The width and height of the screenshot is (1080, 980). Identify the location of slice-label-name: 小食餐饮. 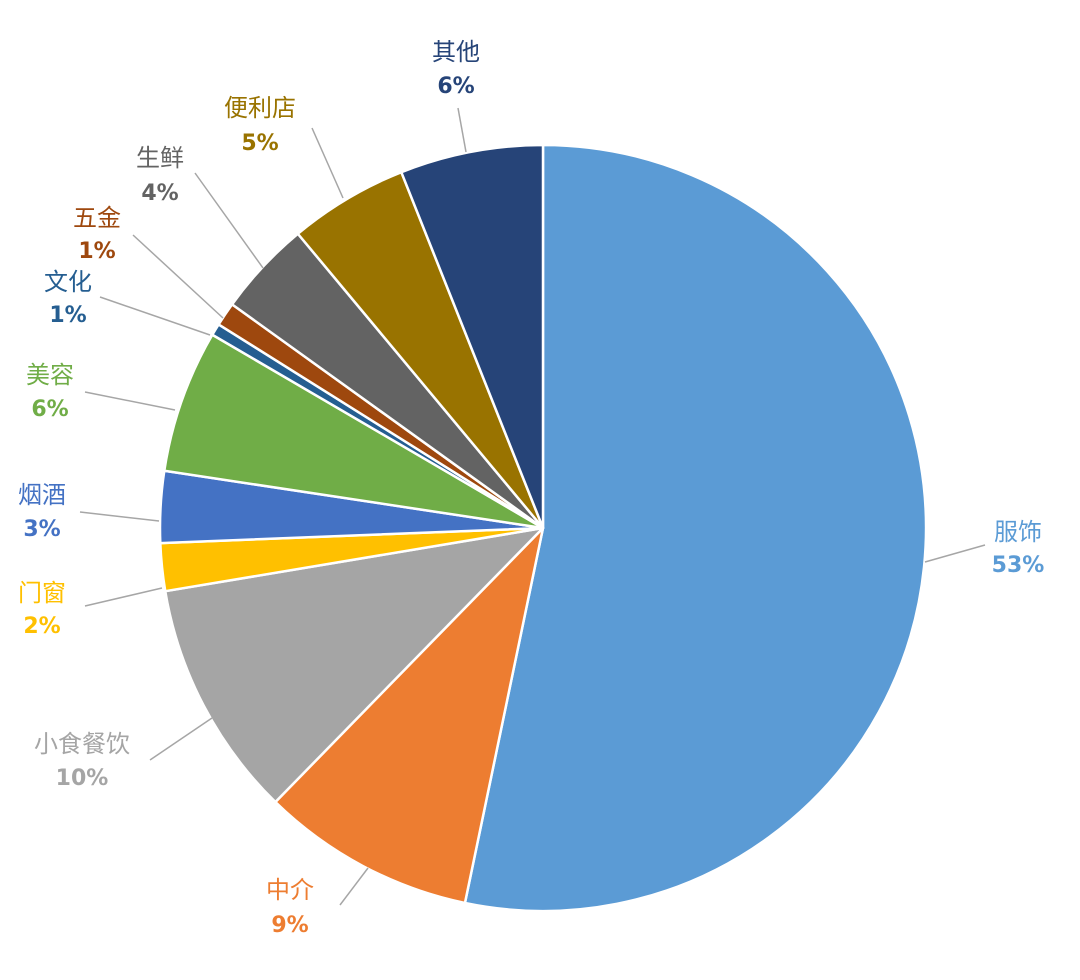
(82, 744).